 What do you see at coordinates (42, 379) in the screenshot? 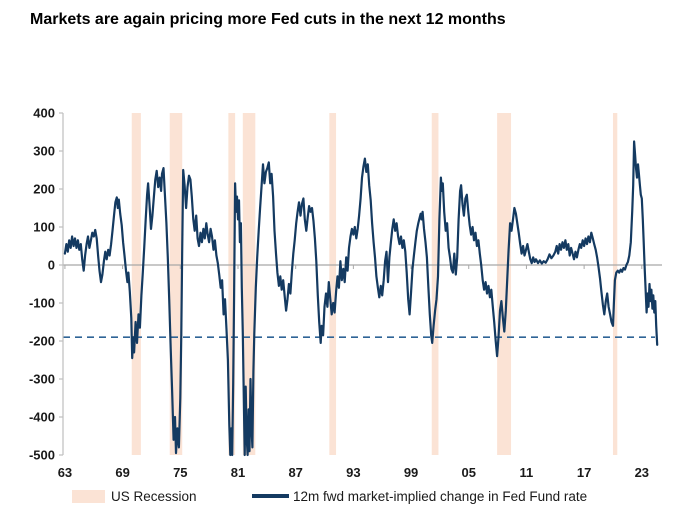
I see `y-tick-label: -300` at bounding box center [42, 379].